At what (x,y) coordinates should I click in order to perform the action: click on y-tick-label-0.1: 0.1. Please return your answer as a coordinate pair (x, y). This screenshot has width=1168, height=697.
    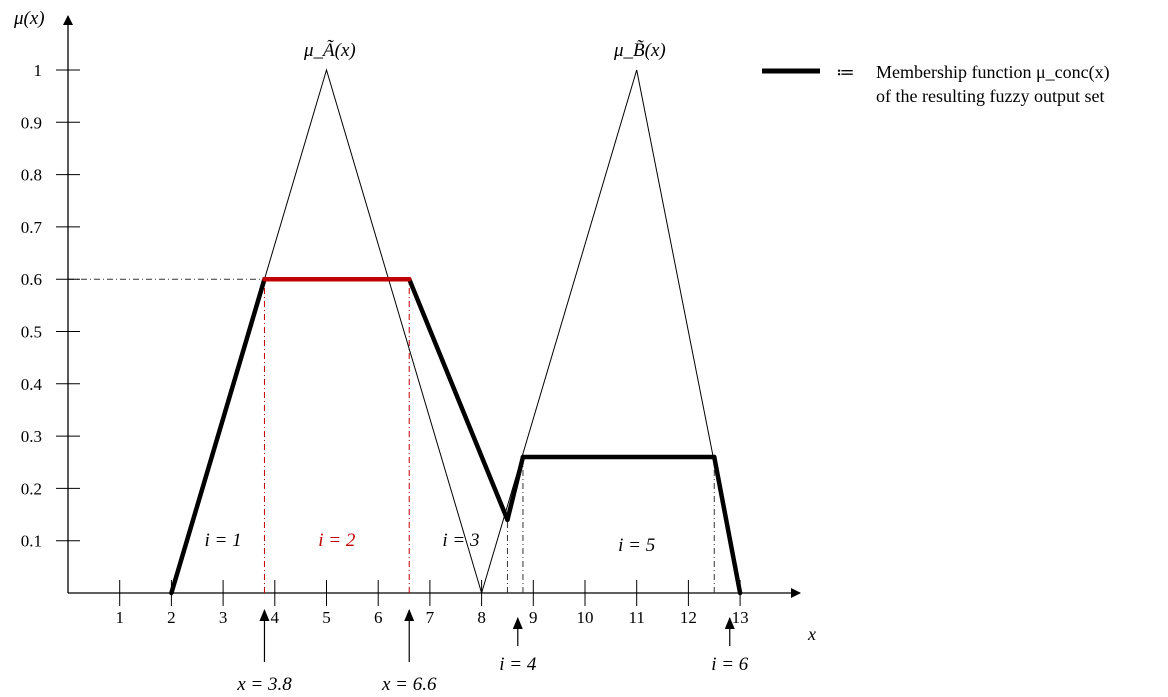
    Looking at the image, I should click on (31, 541).